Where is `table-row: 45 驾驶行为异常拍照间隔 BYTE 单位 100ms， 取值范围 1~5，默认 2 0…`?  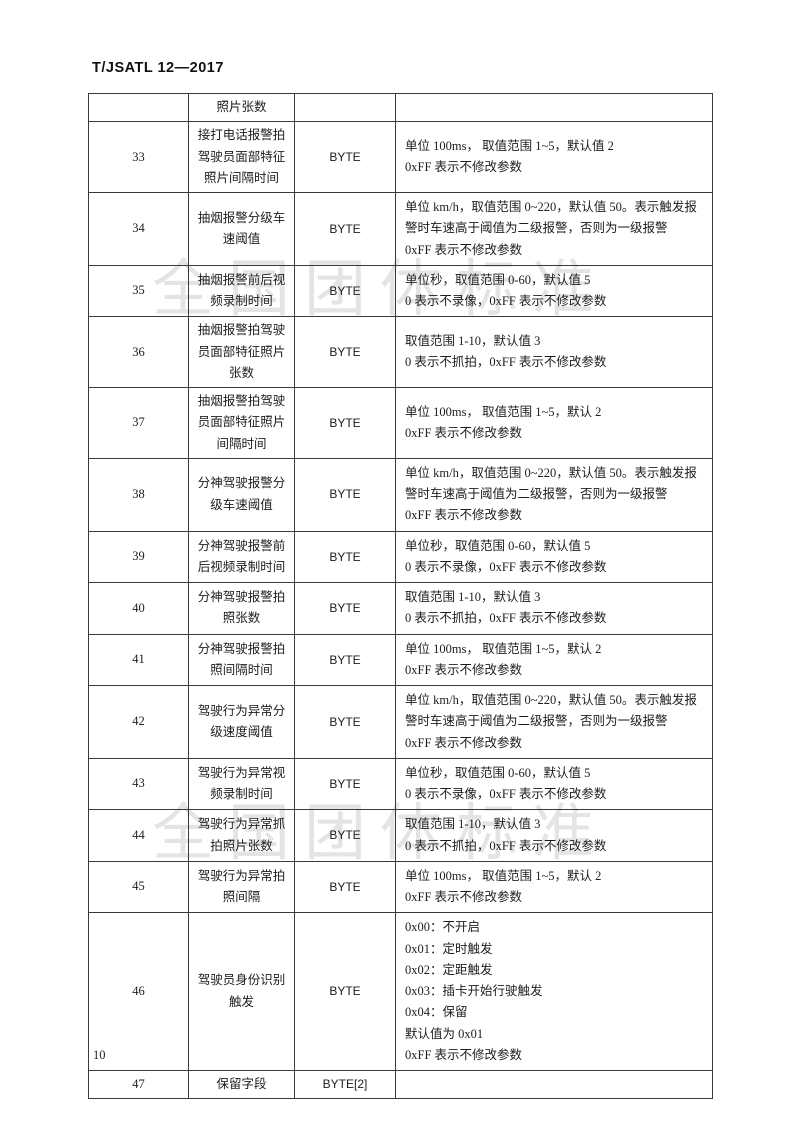 table-row: 45 驾驶行为异常拍照间隔 BYTE 单位 100ms， 取值范围 1~5，默认 2 0… is located at coordinates (400, 887).